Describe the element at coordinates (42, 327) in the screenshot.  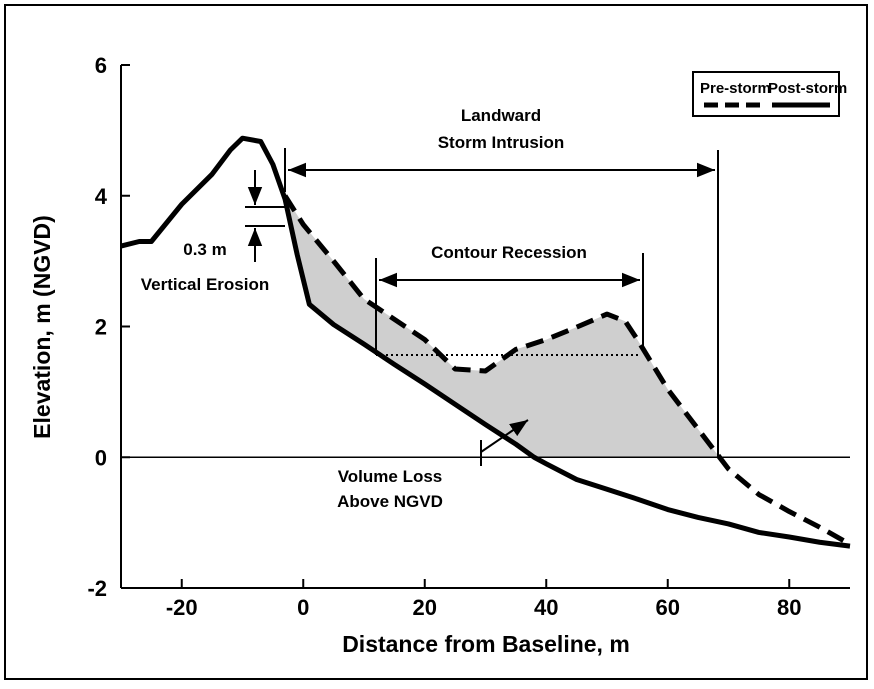
I see `y-axis-label: Elevation, m (NGVD)` at that location.